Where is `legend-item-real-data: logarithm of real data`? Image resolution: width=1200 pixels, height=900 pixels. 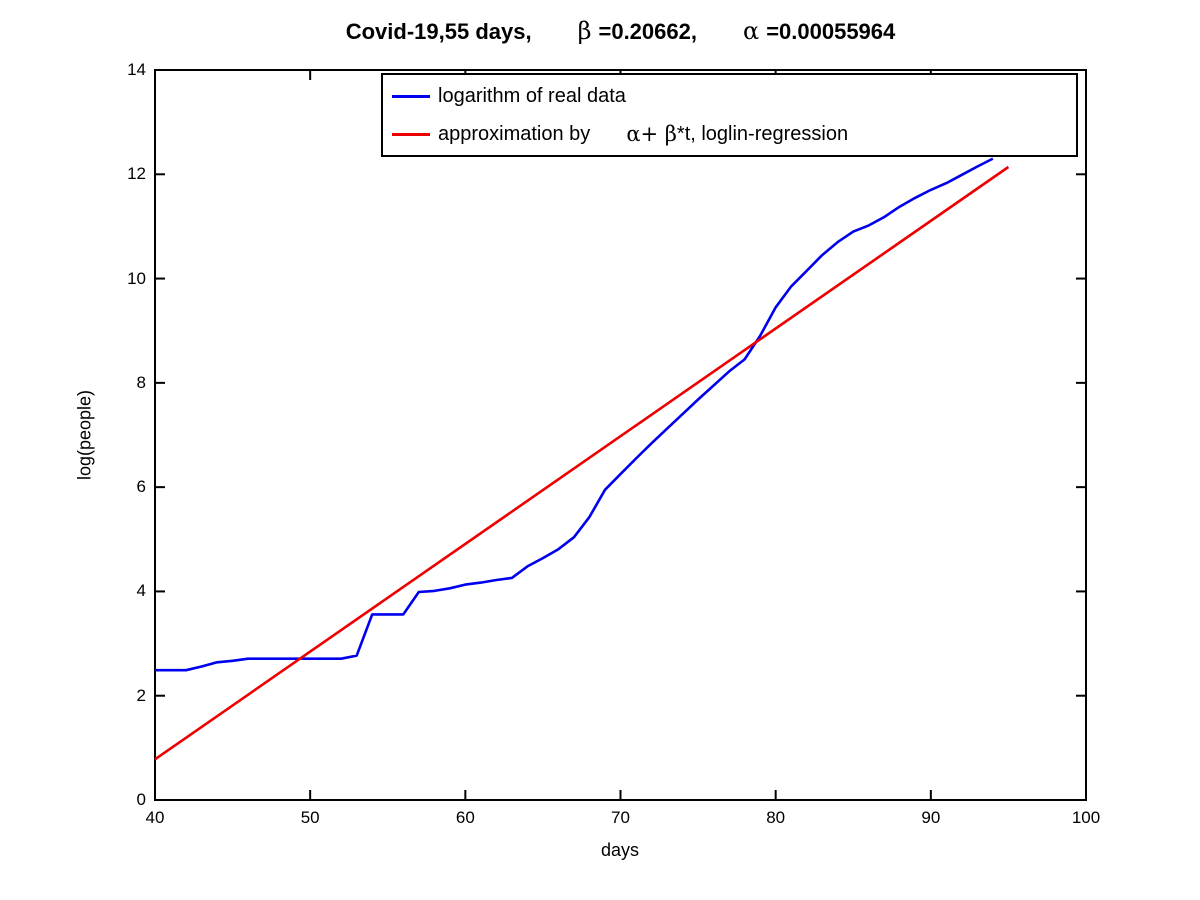
legend-item-real-data: logarithm of real data is located at coordinates (729, 96).